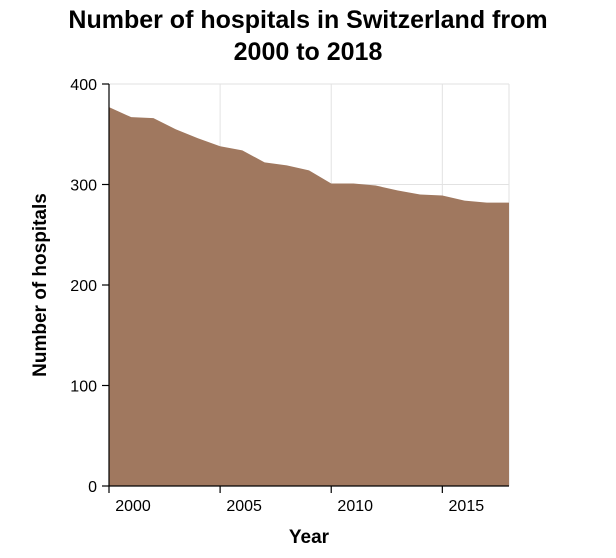 Image resolution: width=616 pixels, height=558 pixels. What do you see at coordinates (83, 85) in the screenshot?
I see `y-tick-label-400: 400` at bounding box center [83, 85].